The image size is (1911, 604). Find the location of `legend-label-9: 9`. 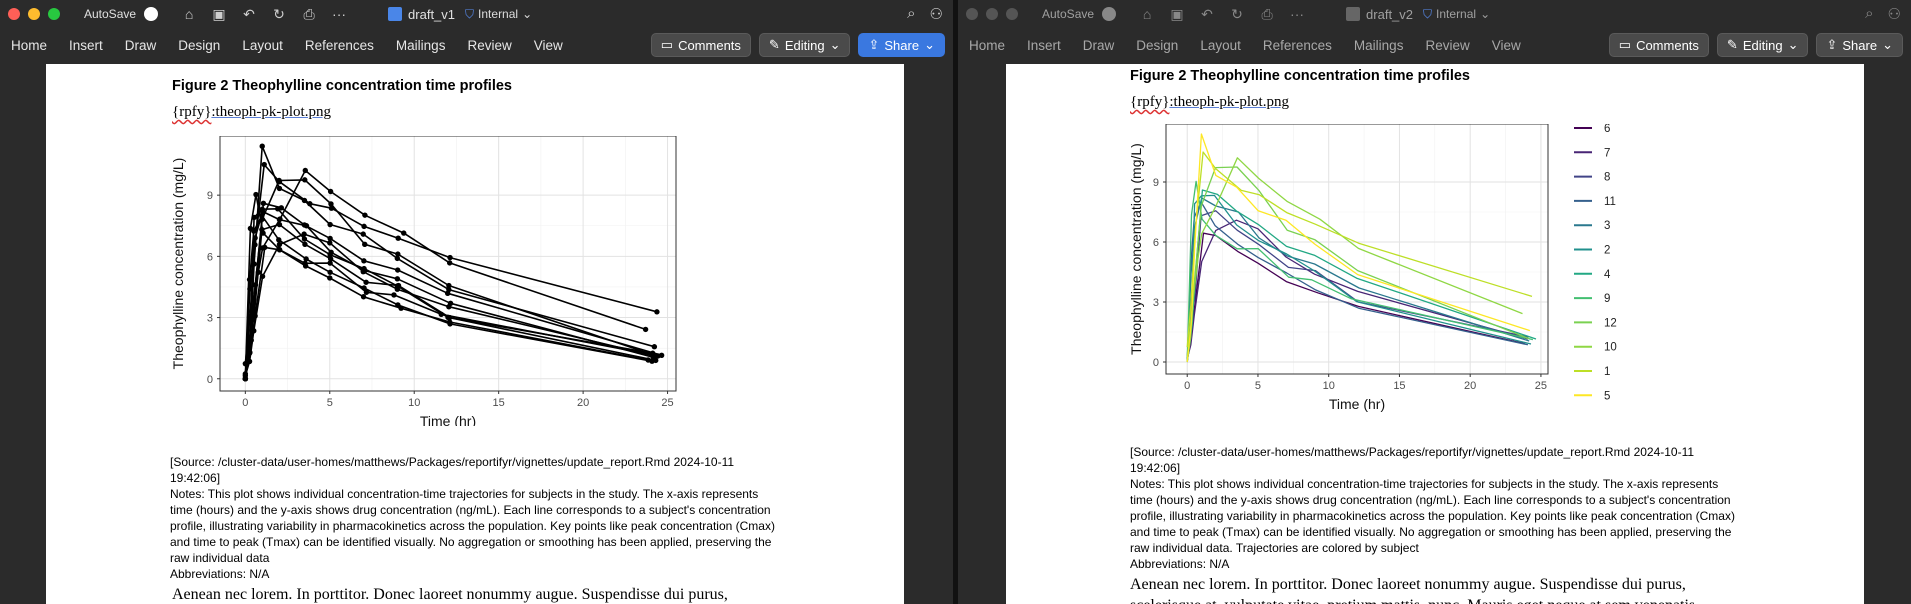

legend-label-9: 9 is located at coordinates (1607, 299).